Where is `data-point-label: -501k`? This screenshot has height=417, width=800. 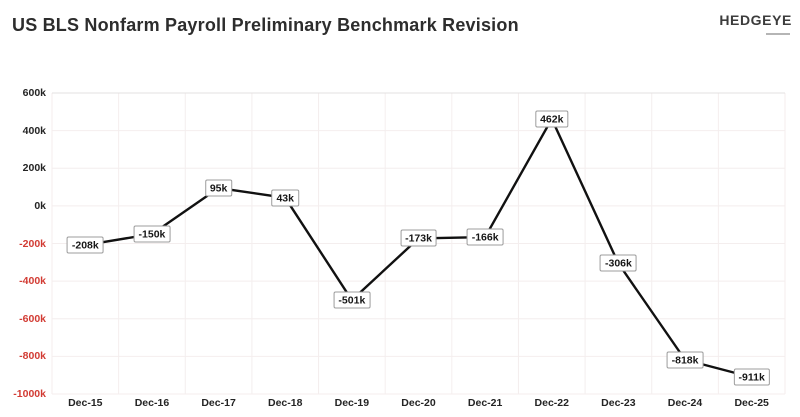 data-point-label: -501k is located at coordinates (352, 300).